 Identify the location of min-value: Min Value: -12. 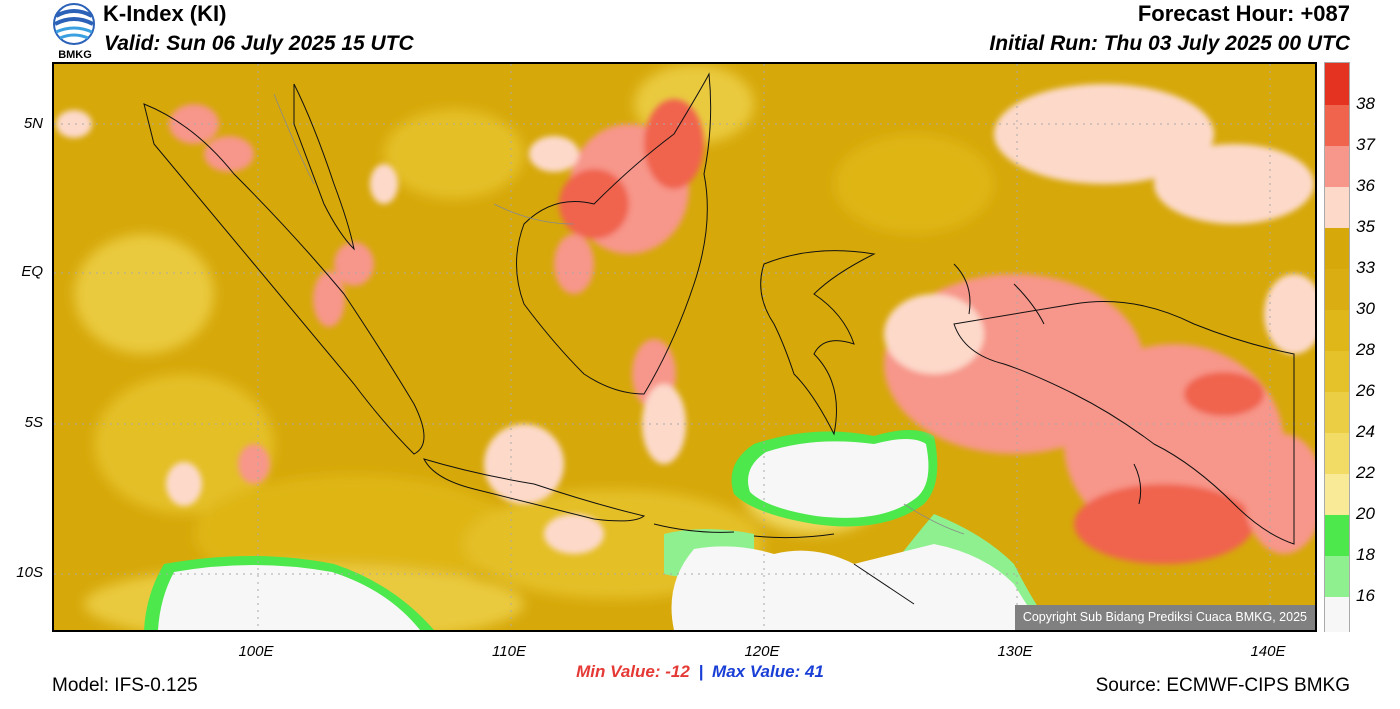
(633, 671).